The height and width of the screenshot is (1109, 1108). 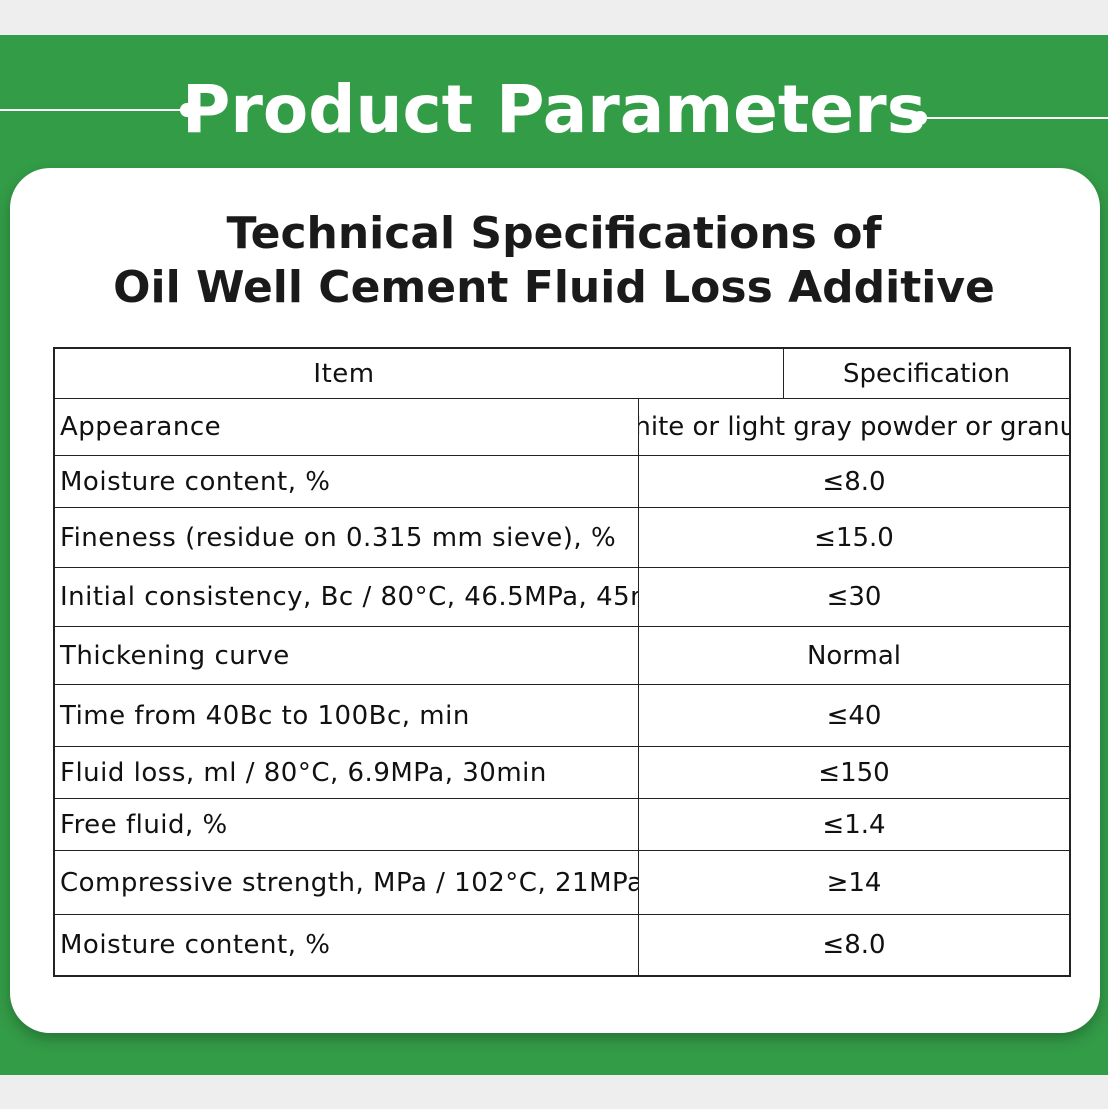 What do you see at coordinates (347, 715) in the screenshot?
I see `table-cell: Time from 40Bc to 100Bc, min` at bounding box center [347, 715].